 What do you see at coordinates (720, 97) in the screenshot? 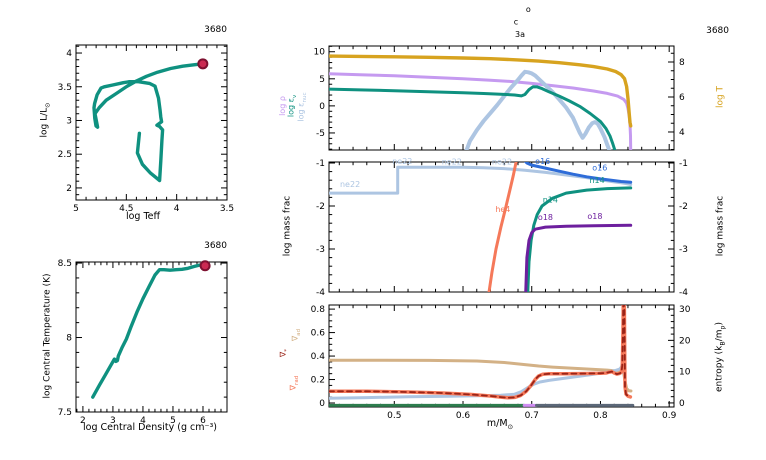
I see `log-t-axis-label: log T` at bounding box center [720, 97].